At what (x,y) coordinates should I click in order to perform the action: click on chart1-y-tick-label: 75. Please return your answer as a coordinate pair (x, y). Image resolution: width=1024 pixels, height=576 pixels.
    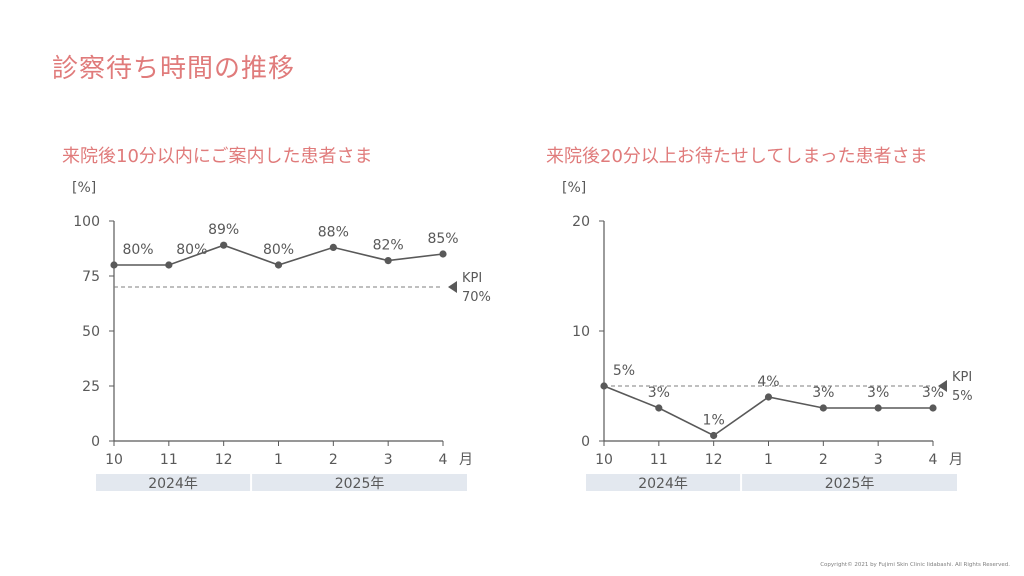
    Looking at the image, I should click on (91, 277).